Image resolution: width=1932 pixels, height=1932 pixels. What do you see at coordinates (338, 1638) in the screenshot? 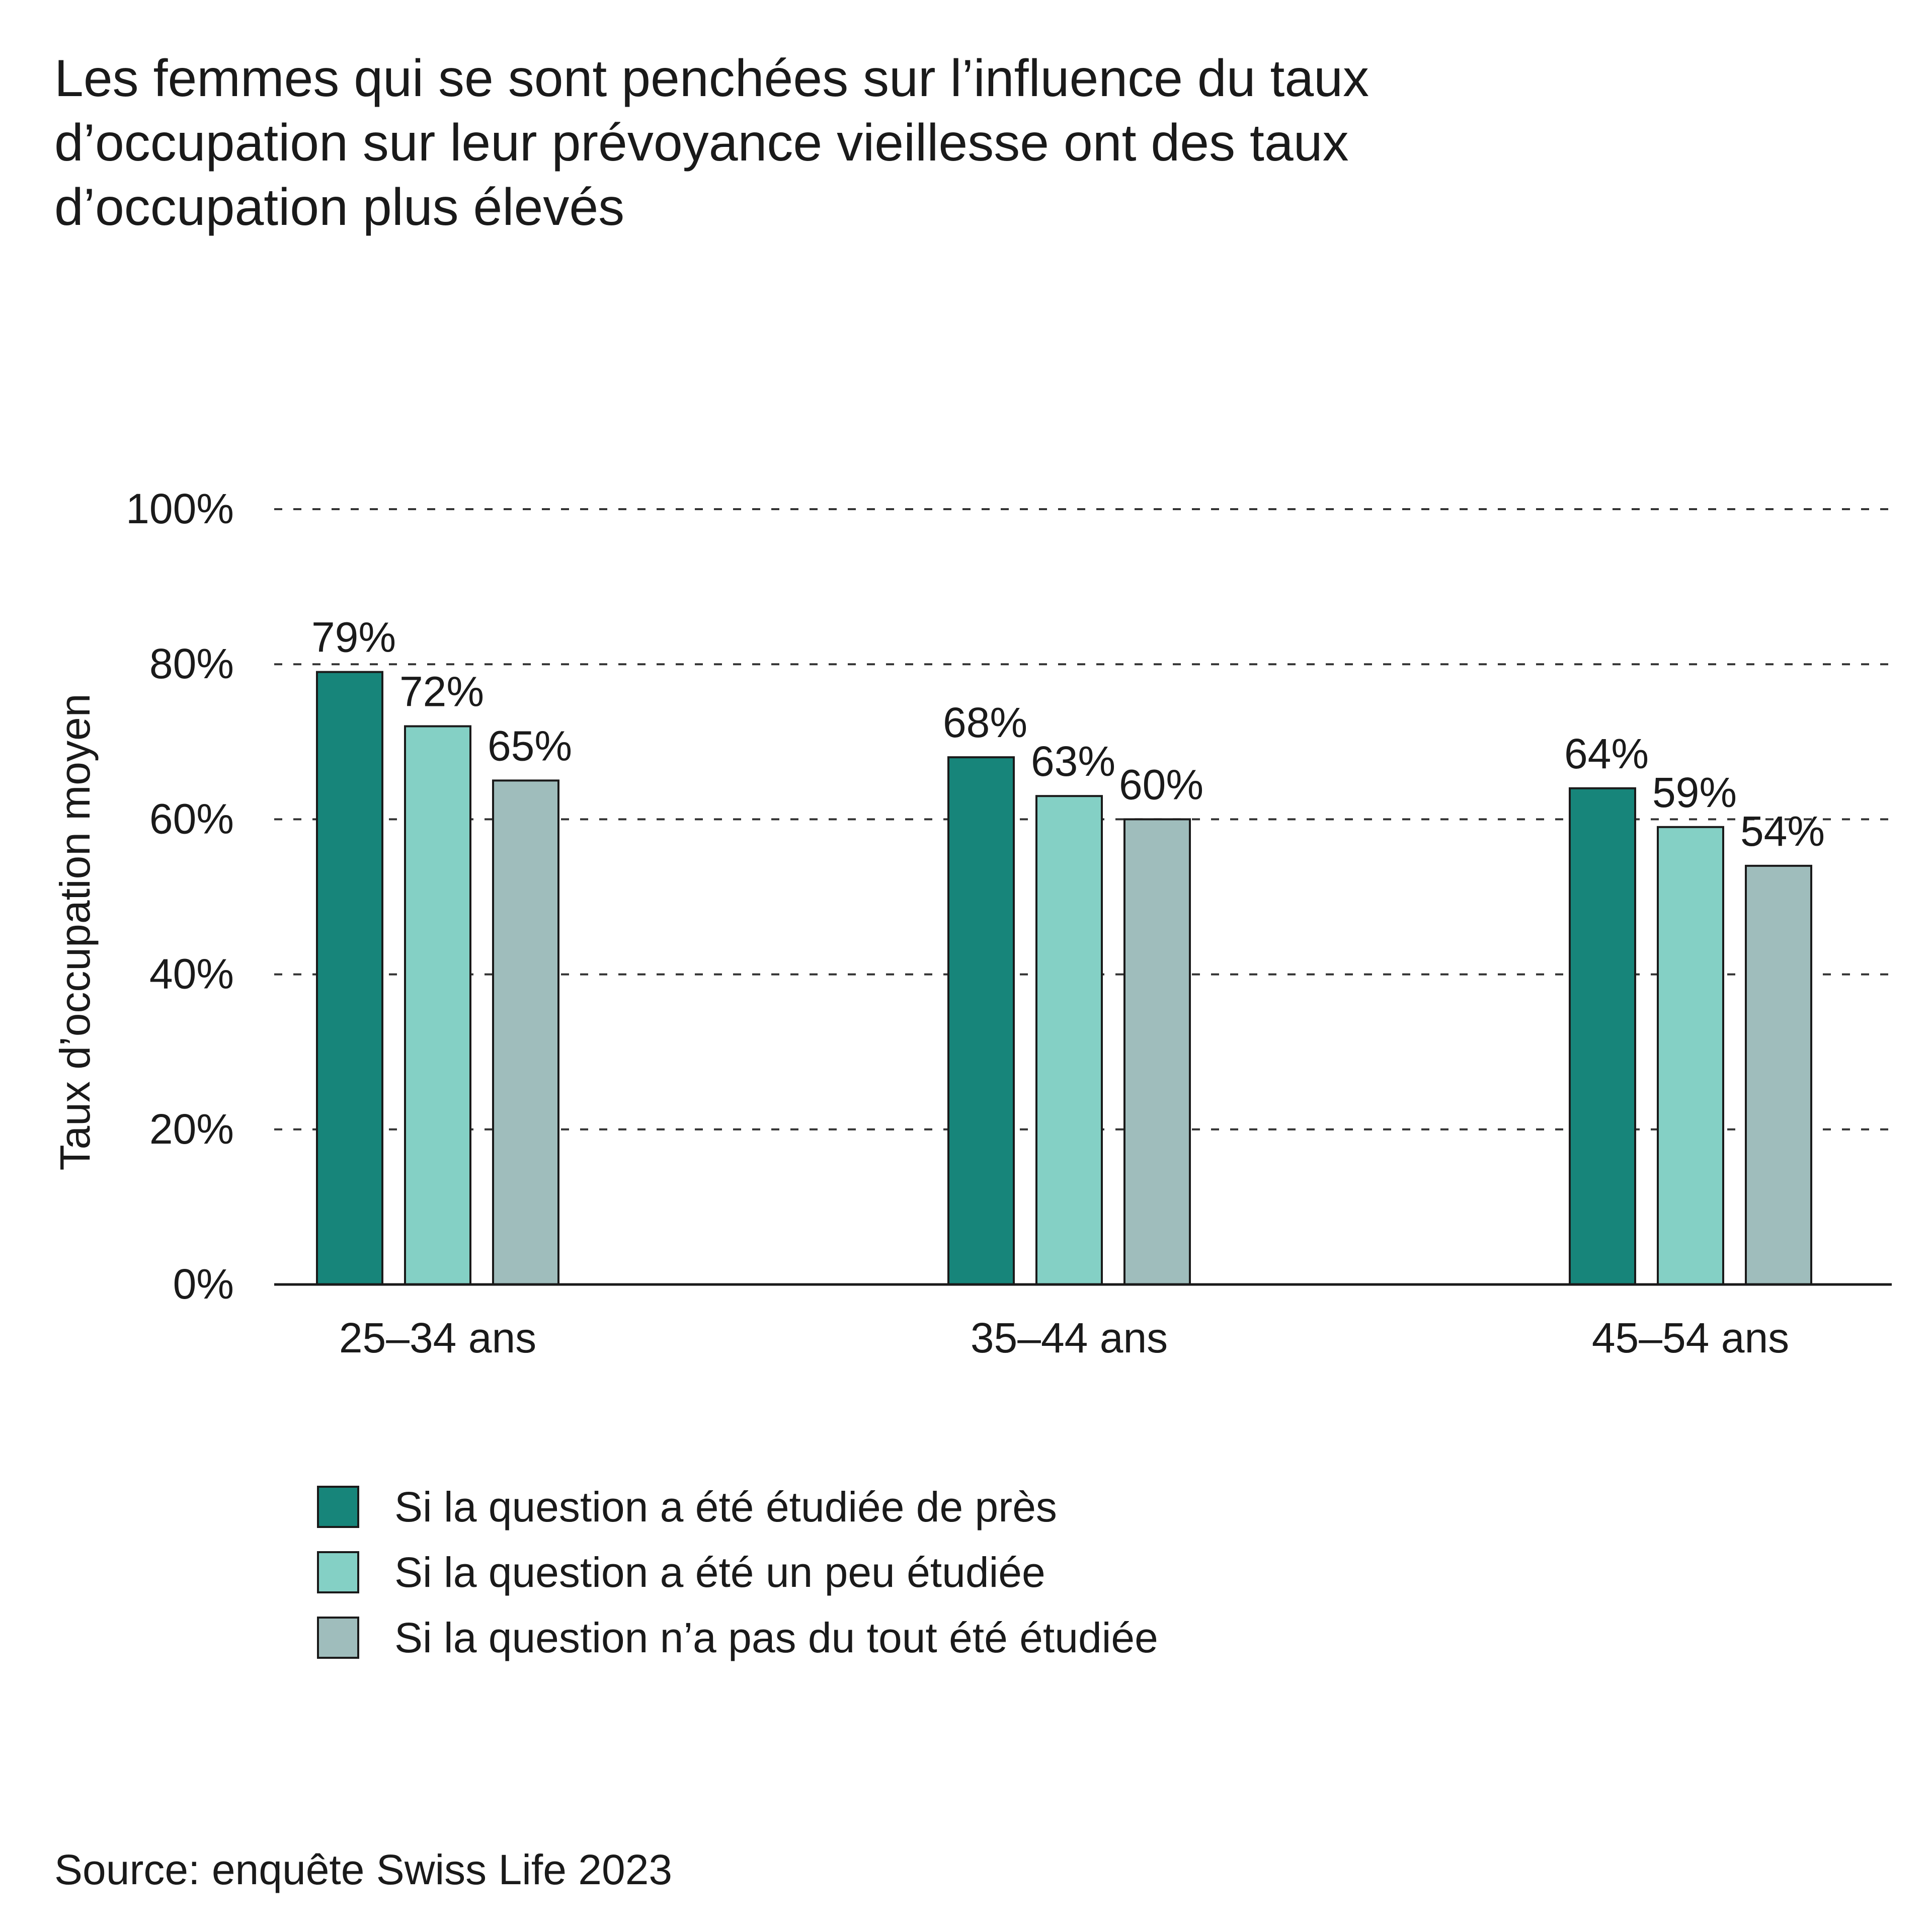
I see `legend-swatch-not-studied` at bounding box center [338, 1638].